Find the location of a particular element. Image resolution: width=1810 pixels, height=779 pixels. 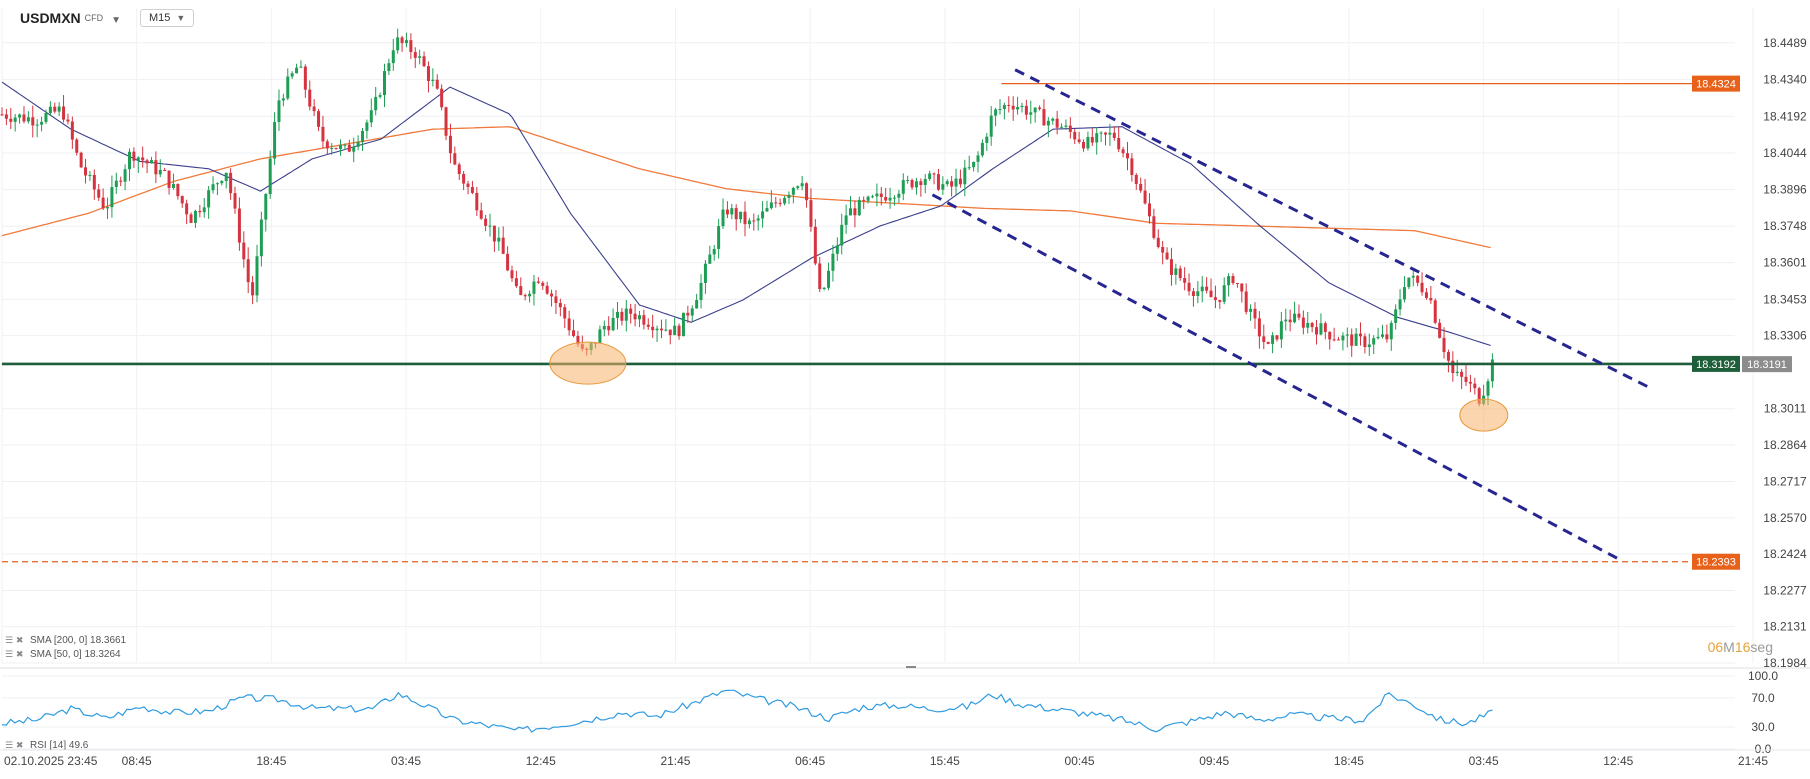

price-axis-tick: 18.2864 is located at coordinates (1785, 445).